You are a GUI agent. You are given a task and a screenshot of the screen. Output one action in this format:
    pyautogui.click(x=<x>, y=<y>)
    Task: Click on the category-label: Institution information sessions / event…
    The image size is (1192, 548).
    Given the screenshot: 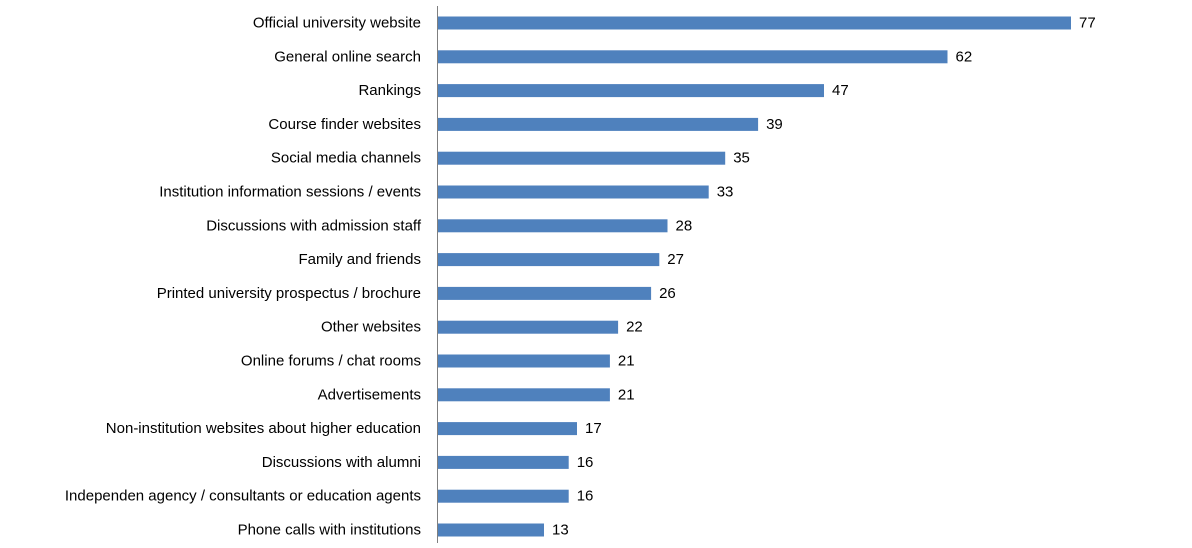 What is the action you would take?
    pyautogui.click(x=290, y=192)
    